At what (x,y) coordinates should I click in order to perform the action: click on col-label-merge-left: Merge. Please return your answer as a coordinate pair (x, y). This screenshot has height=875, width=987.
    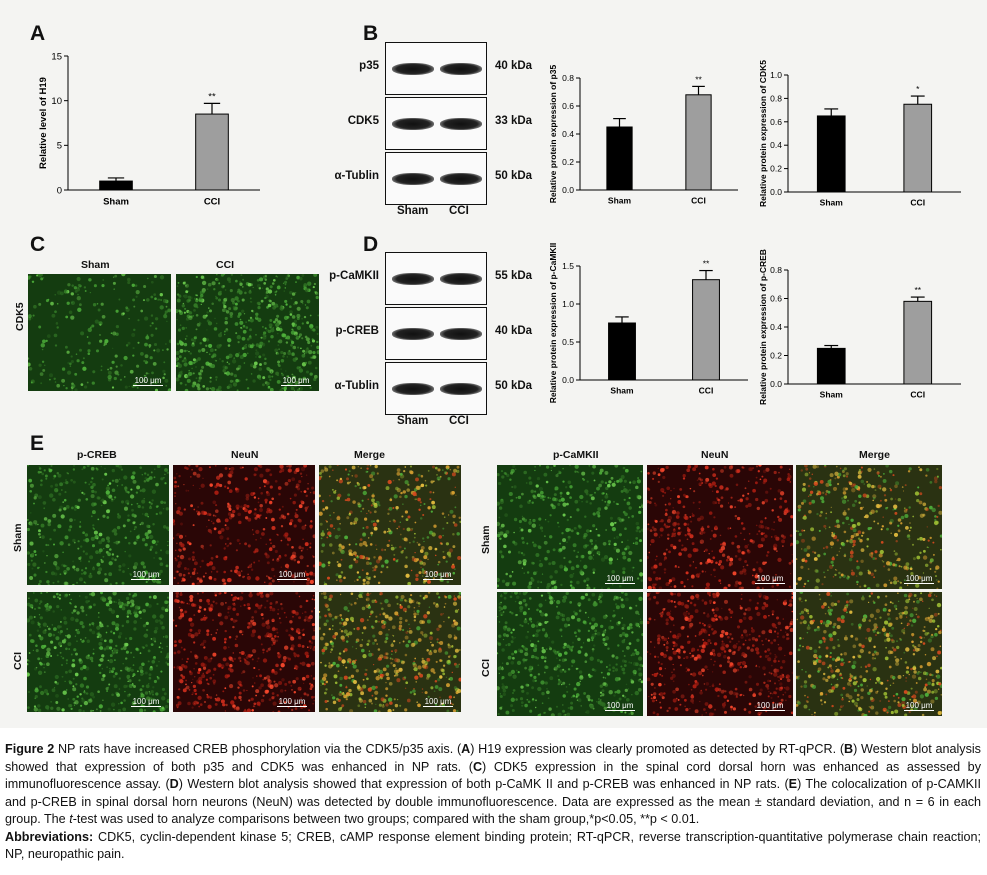
    Looking at the image, I should click on (369, 455).